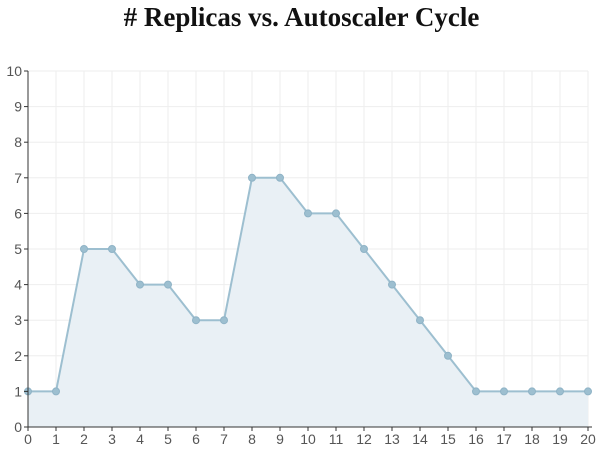  What do you see at coordinates (18, 213) in the screenshot?
I see `y-tick-label: 6` at bounding box center [18, 213].